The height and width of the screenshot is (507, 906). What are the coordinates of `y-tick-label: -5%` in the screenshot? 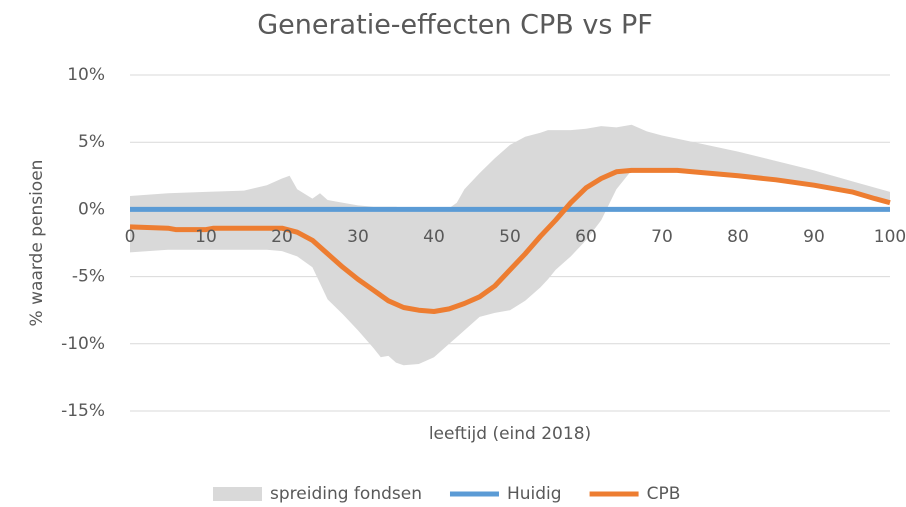 It's located at (88, 277).